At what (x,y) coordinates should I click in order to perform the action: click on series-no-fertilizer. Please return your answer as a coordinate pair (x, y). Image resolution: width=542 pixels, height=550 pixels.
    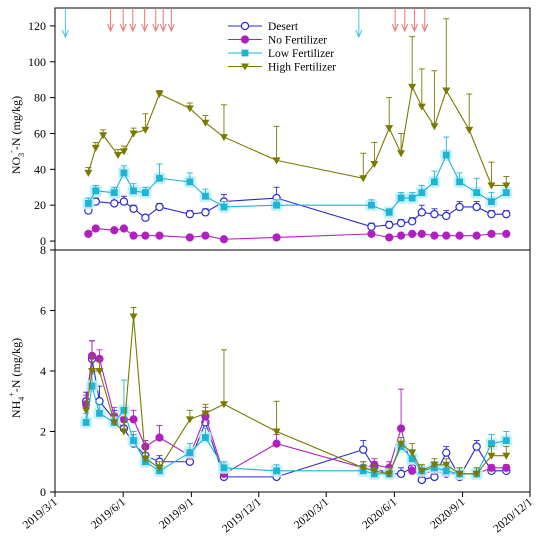
    Looking at the image, I should click on (297, 234).